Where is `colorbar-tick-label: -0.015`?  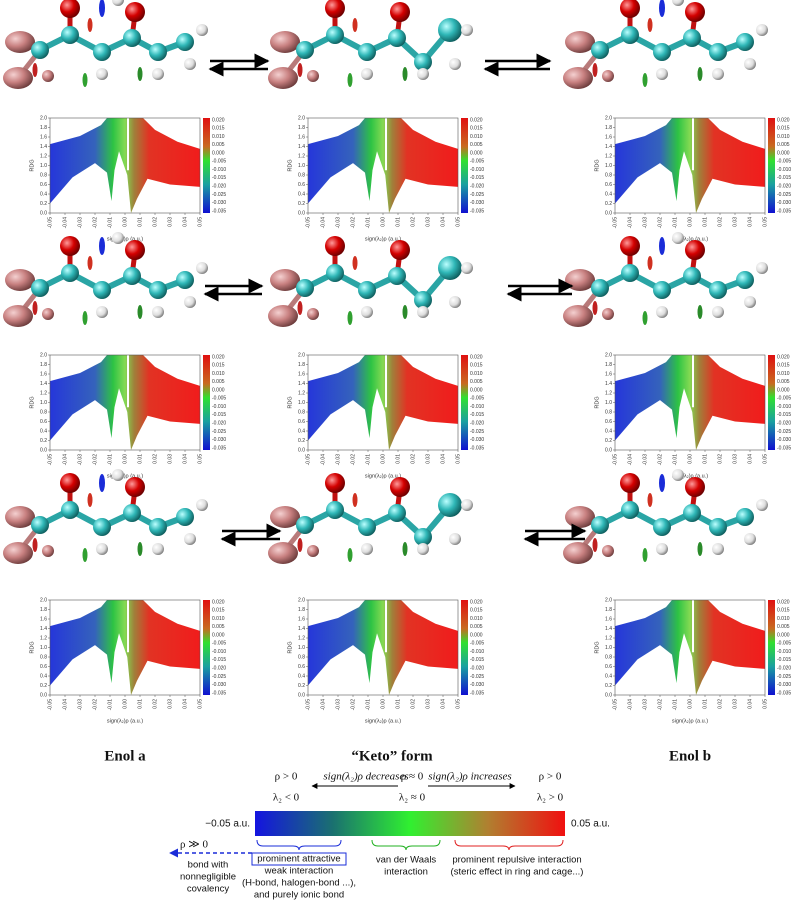
colorbar-tick-label: -0.015 is located at coordinates (219, 660).